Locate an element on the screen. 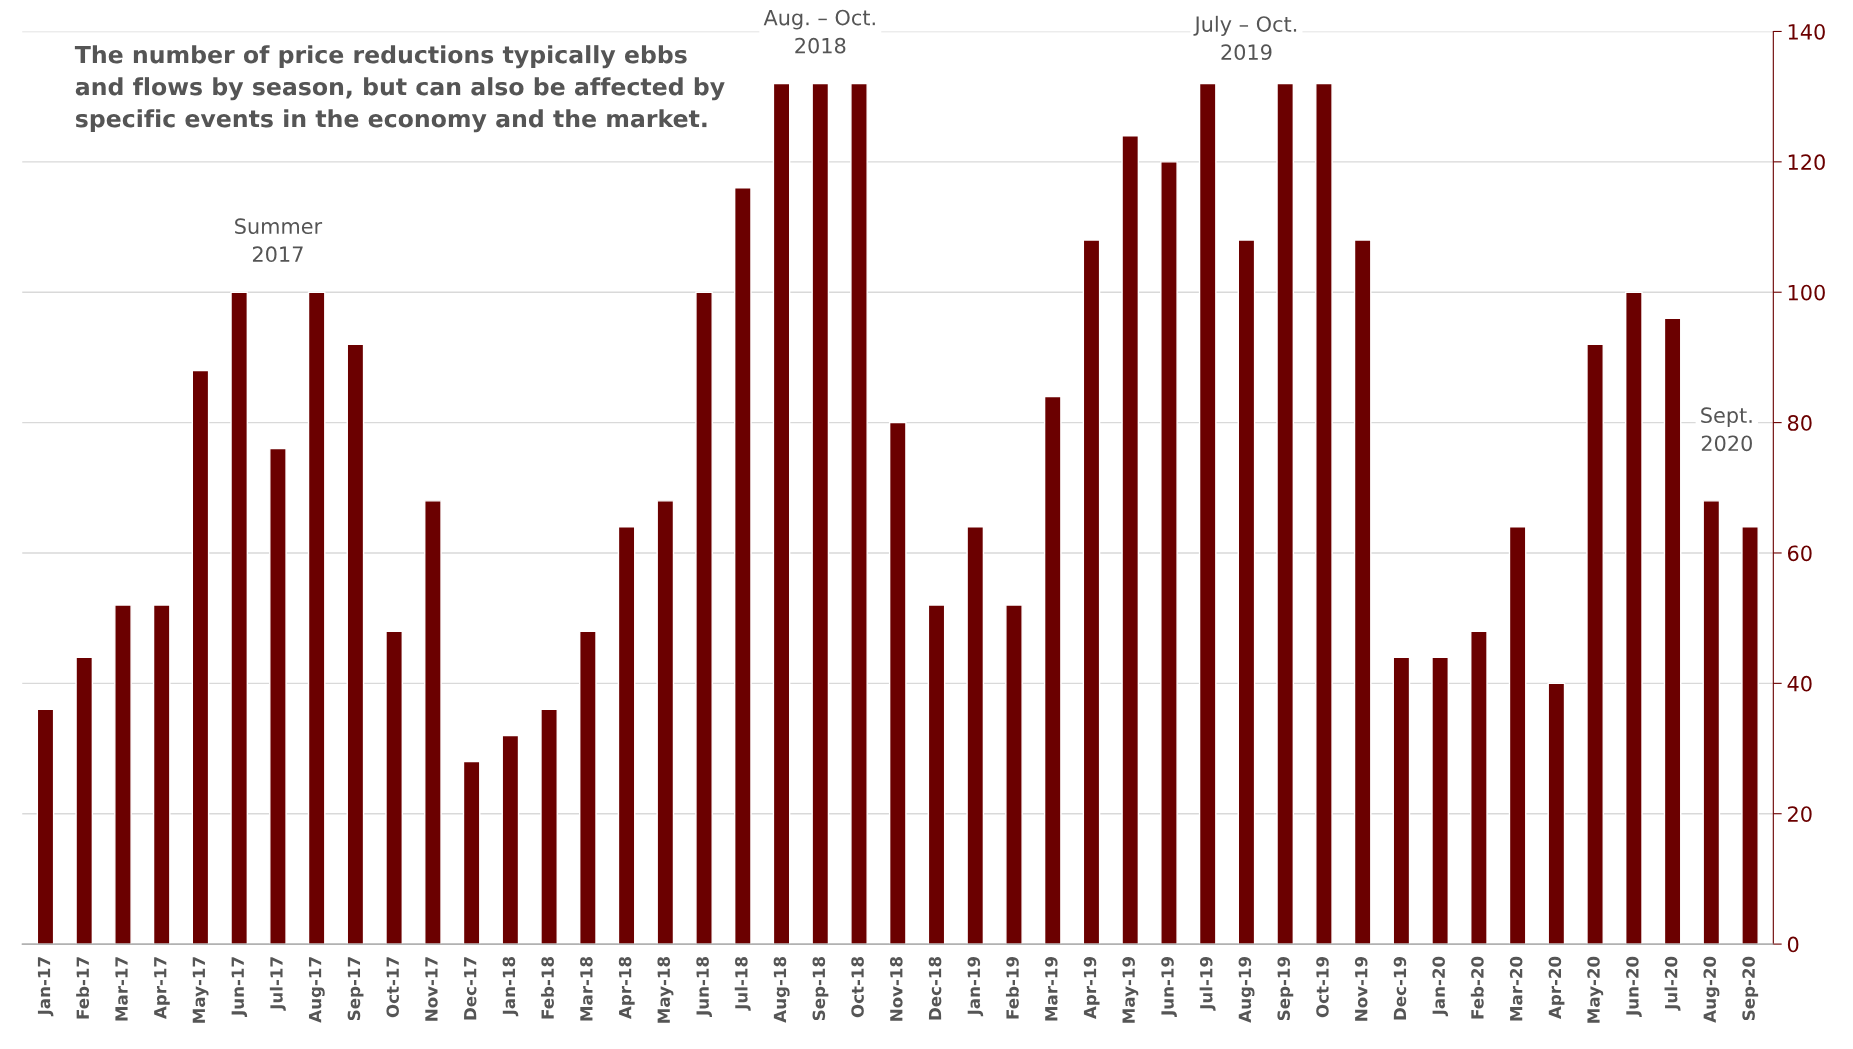 This screenshot has height=1049, width=1853. x-tick-label: May-20 is located at coordinates (1595, 989).